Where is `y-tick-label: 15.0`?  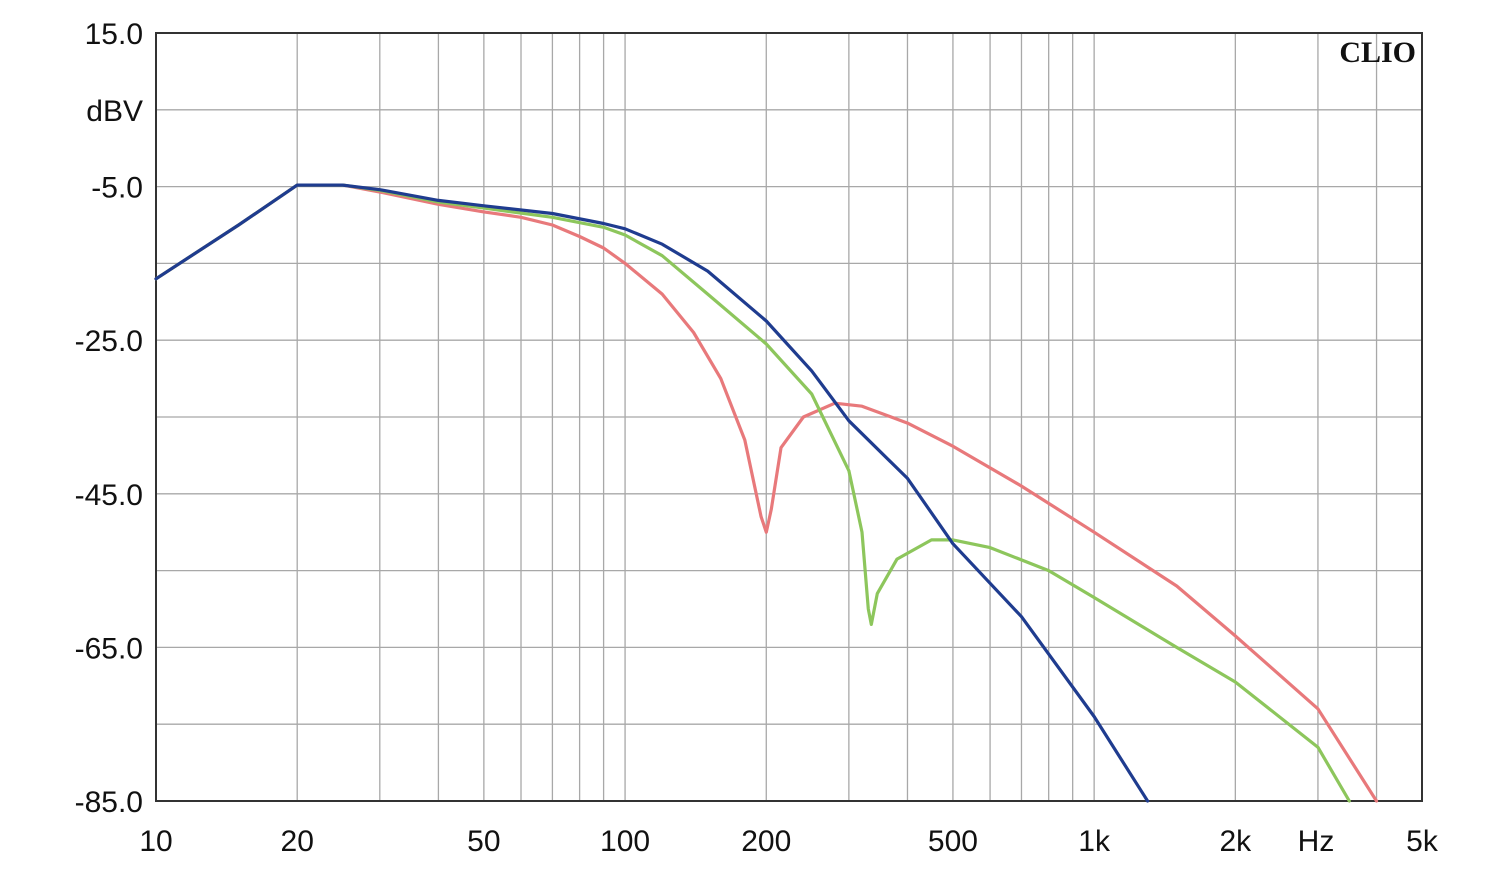
y-tick-label: 15.0 is located at coordinates (114, 34).